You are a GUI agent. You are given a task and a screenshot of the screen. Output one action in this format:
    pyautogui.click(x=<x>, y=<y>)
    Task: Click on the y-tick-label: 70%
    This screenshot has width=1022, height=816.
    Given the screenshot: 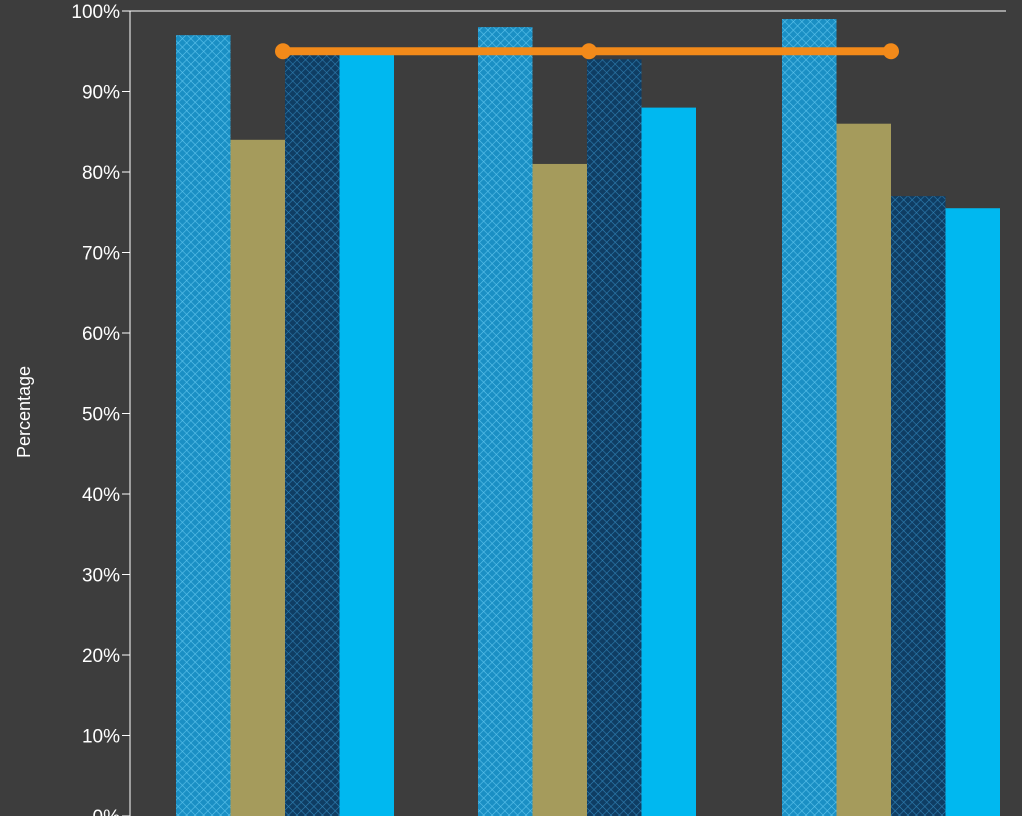 What is the action you would take?
    pyautogui.click(x=101, y=254)
    